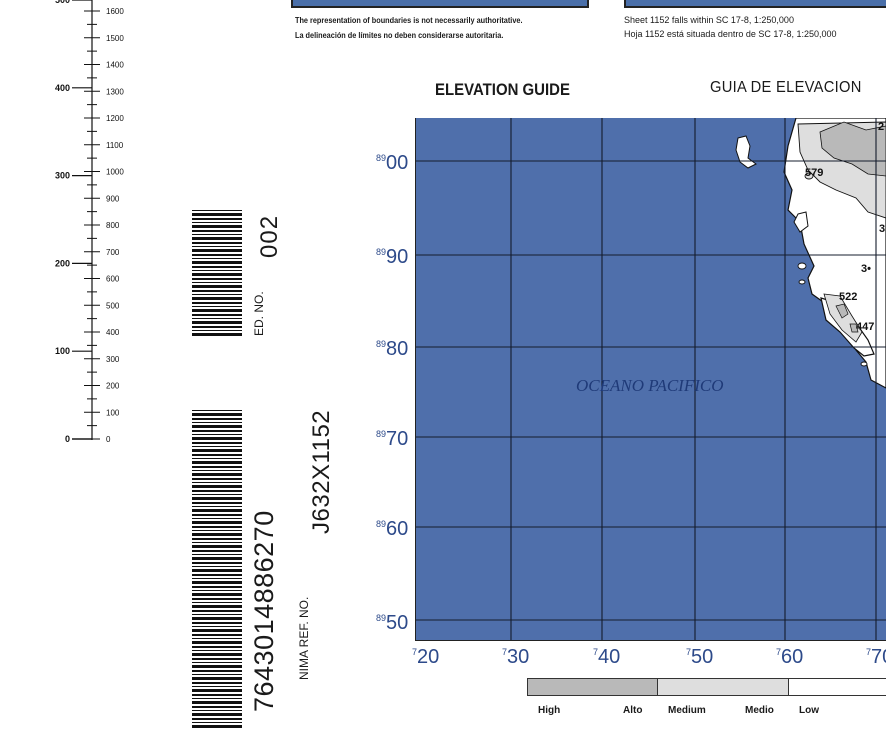  I want to click on easting-label: 760, so click(790, 657).